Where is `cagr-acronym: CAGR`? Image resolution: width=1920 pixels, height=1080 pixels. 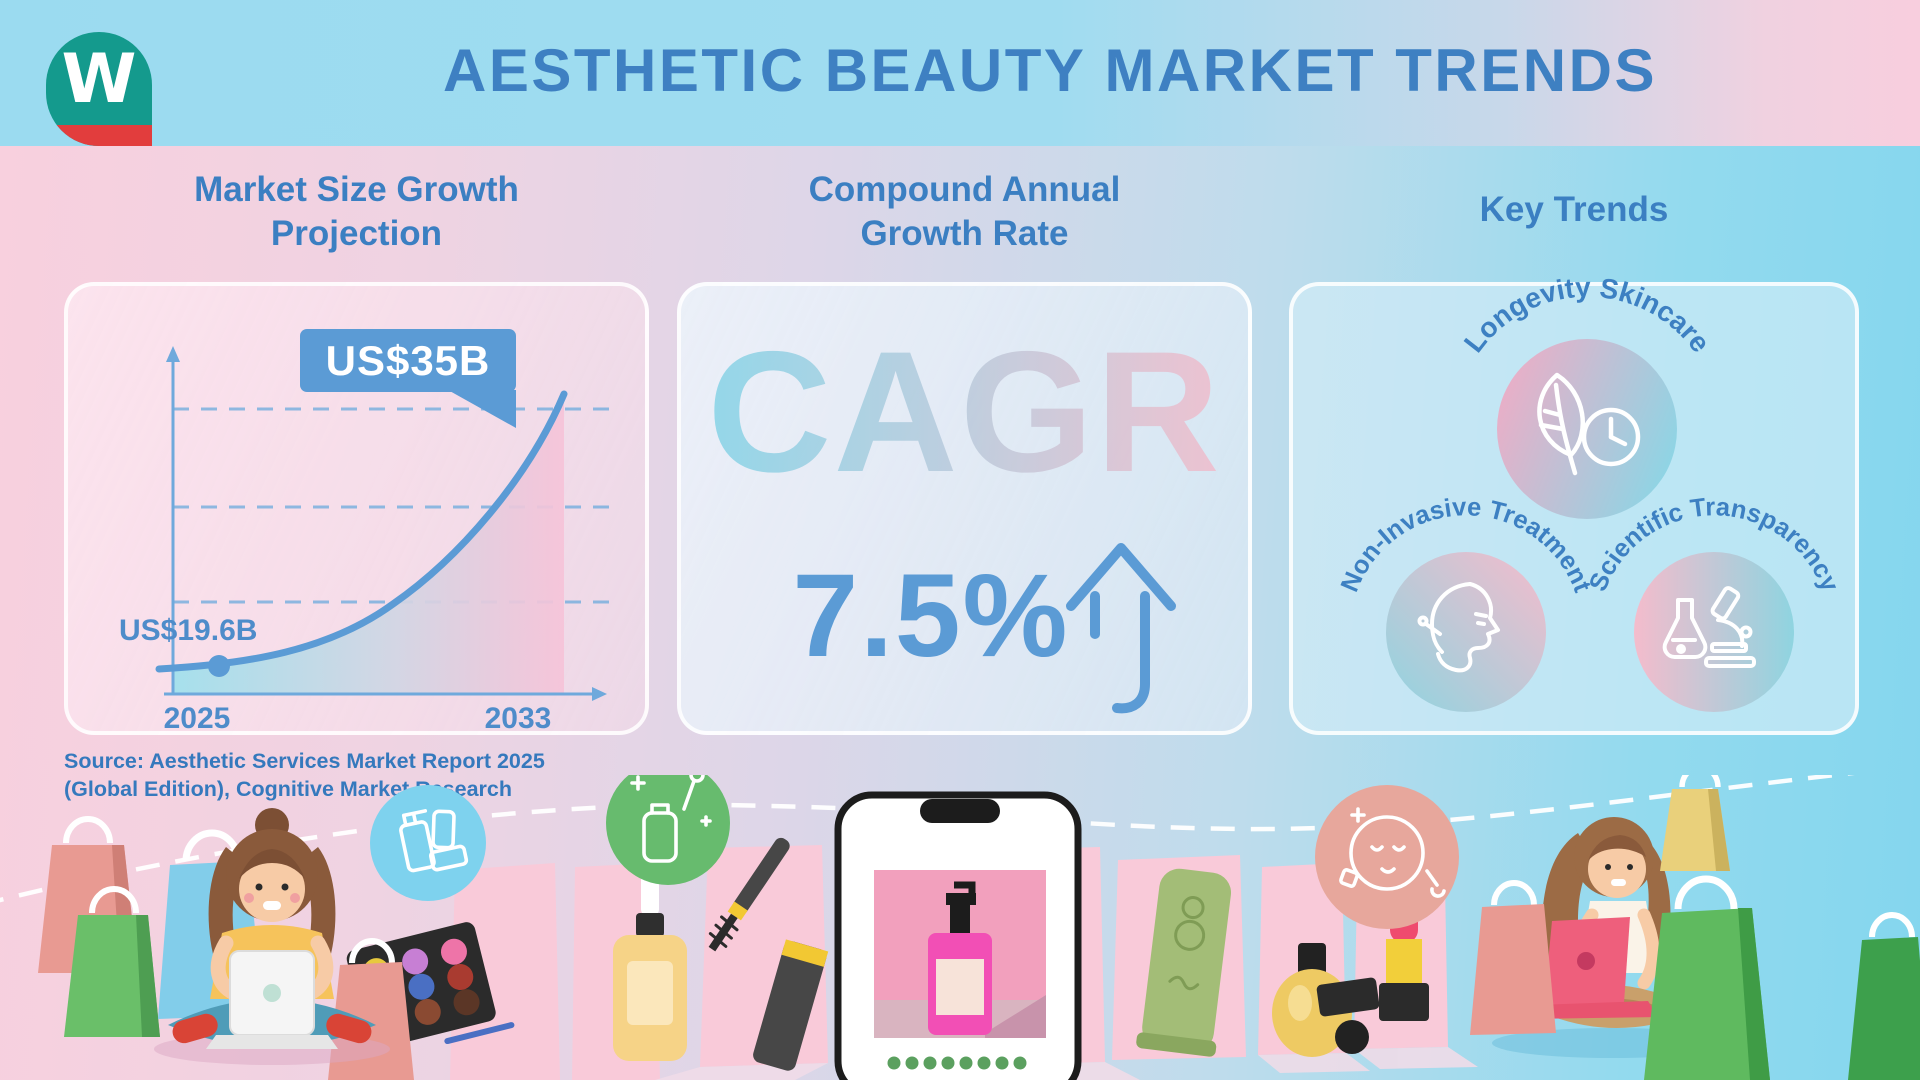 cagr-acronym: CAGR is located at coordinates (964, 412).